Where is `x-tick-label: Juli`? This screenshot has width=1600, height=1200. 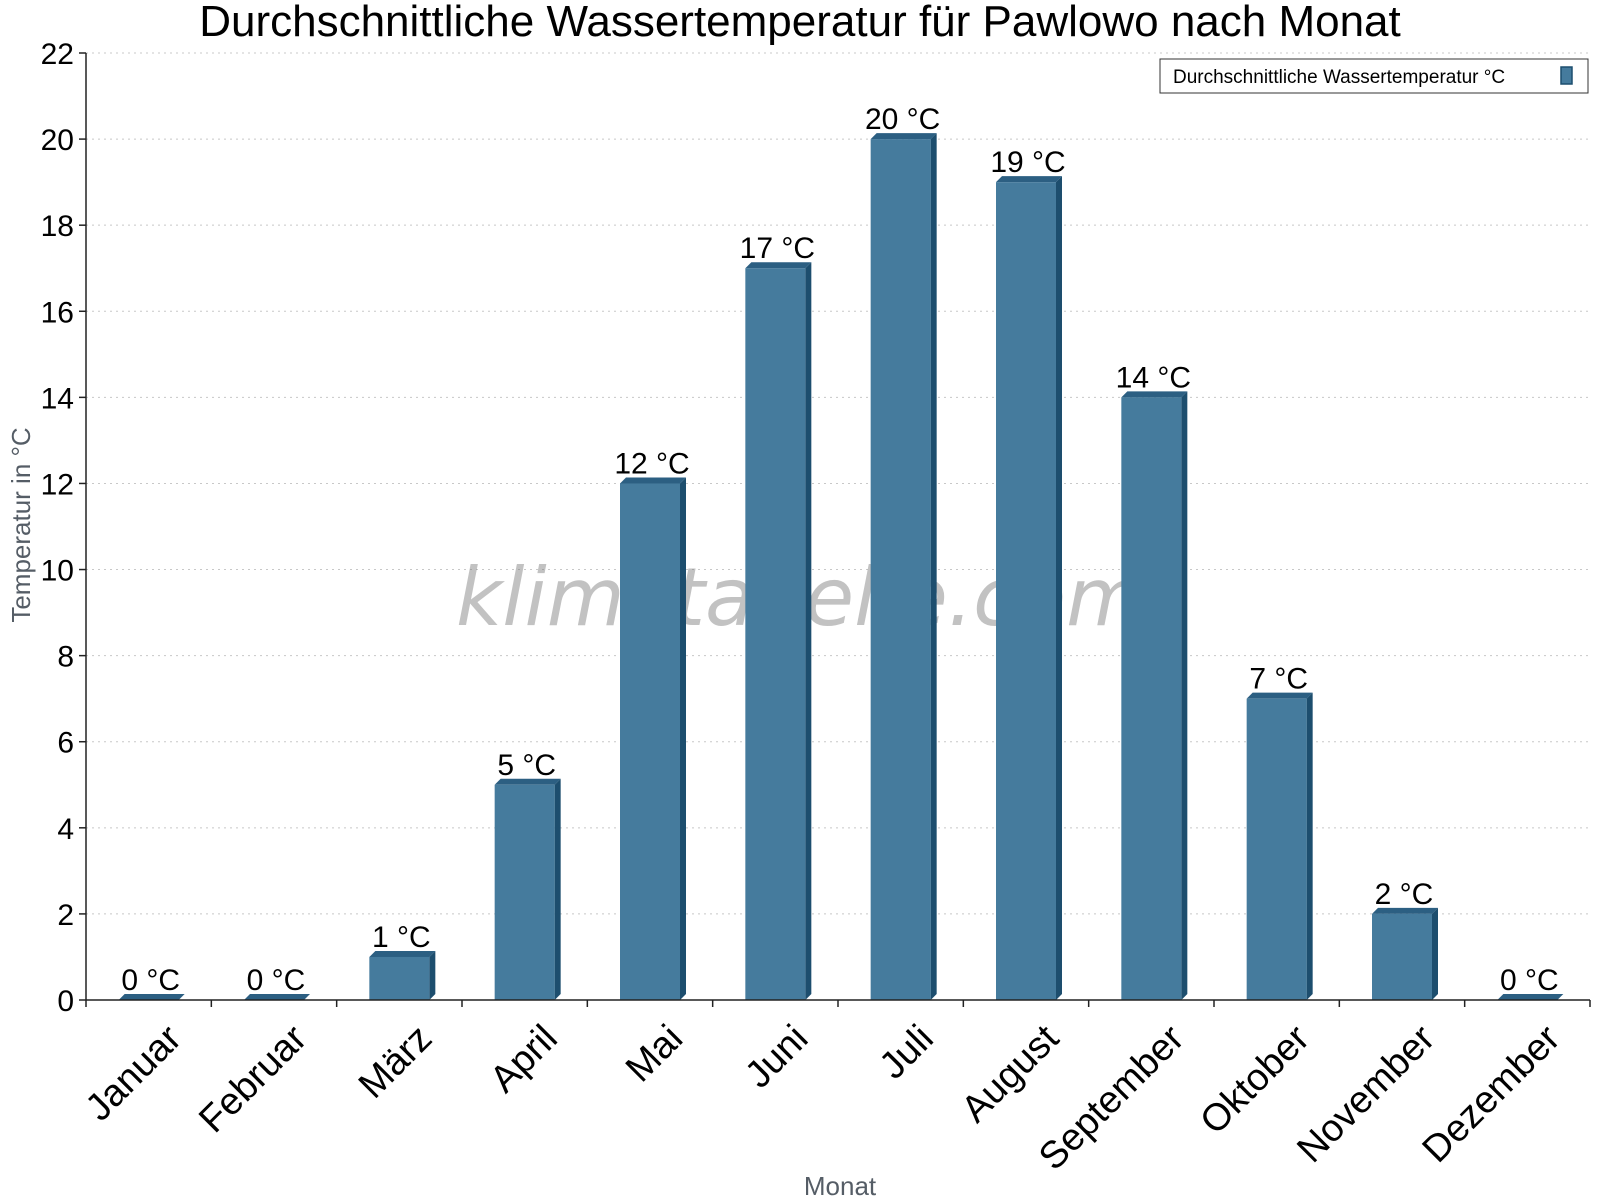 x-tick-label: Juli is located at coordinates (907, 1052).